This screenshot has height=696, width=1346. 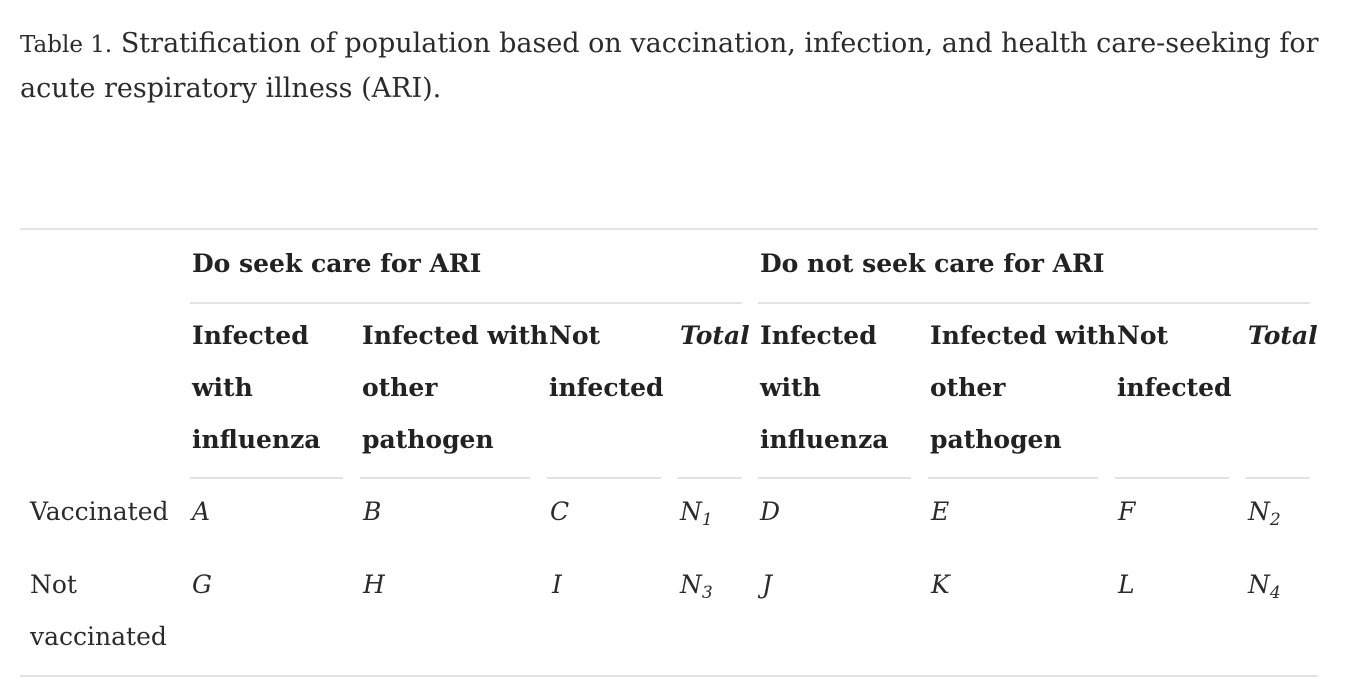 What do you see at coordinates (372, 511) in the screenshot?
I see `table-cell: B` at bounding box center [372, 511].